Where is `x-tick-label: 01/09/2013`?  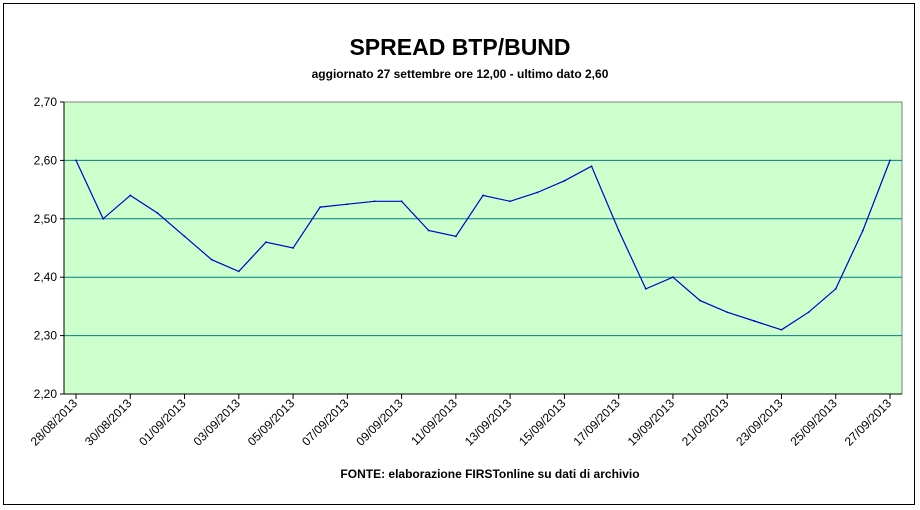
x-tick-label: 01/09/2013 is located at coordinates (162, 422).